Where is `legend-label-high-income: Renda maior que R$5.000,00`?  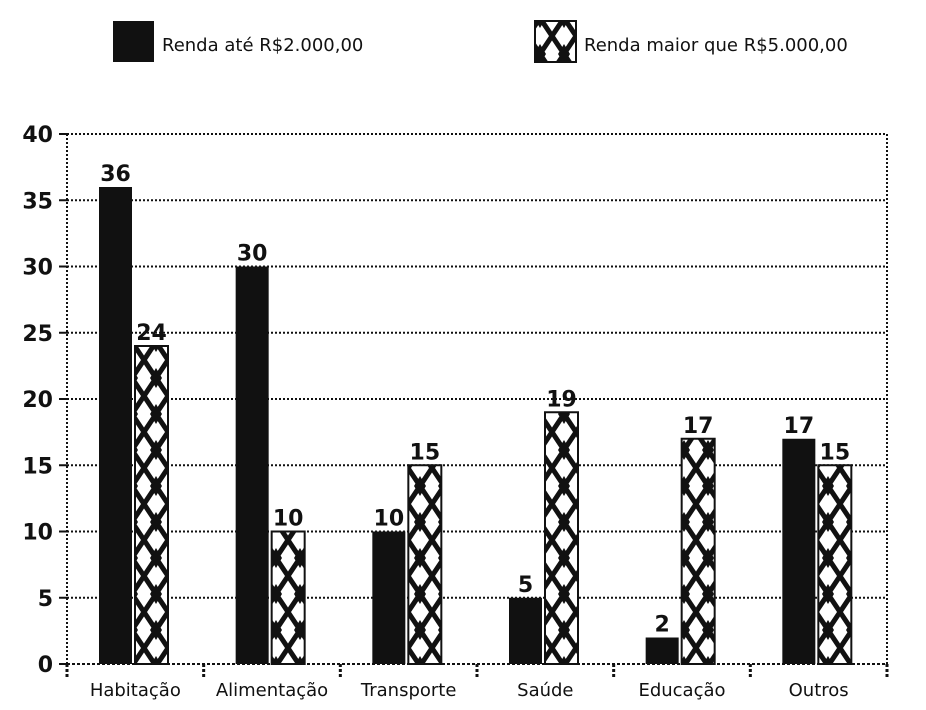 legend-label-high-income: Renda maior que R$5.000,00 is located at coordinates (716, 45).